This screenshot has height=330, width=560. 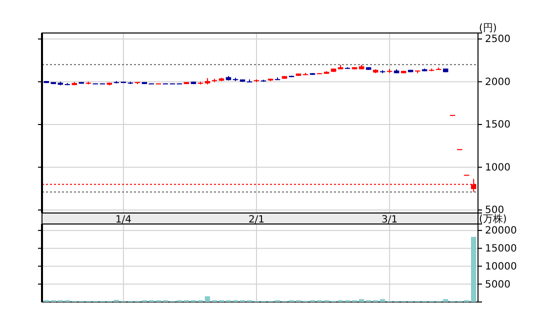 I want to click on y-tick-label: 2500, so click(x=497, y=40).